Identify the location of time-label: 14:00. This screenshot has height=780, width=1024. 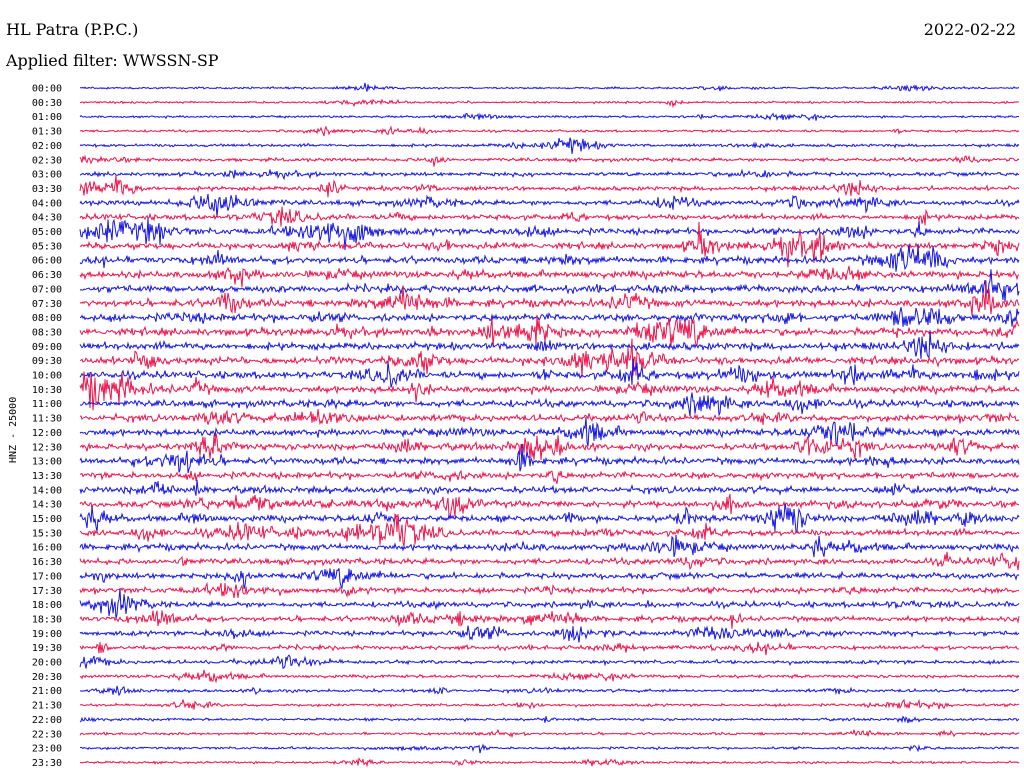
(47, 490).